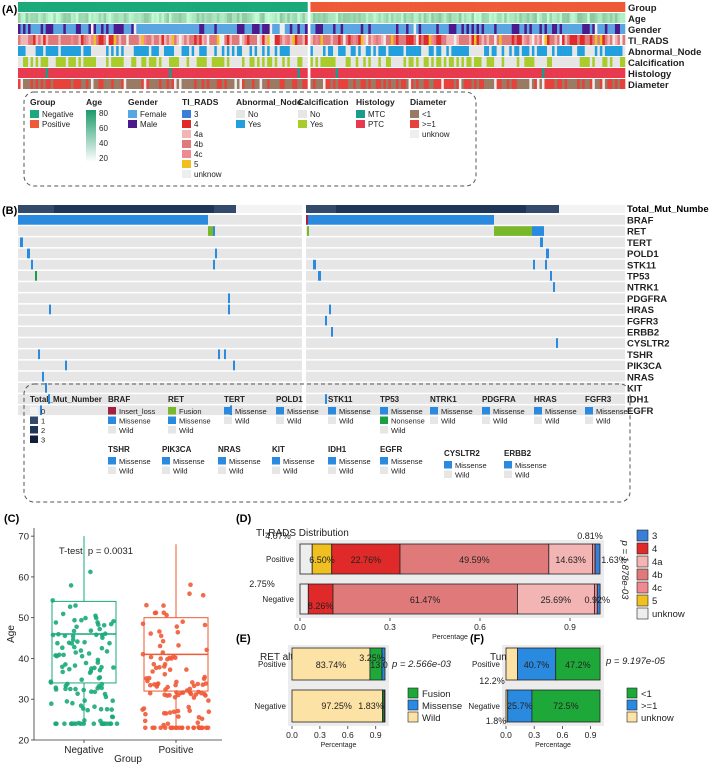 This screenshot has height=768, width=709. What do you see at coordinates (377, 114) in the screenshot?
I see `legend-histology-item: MTC` at bounding box center [377, 114].